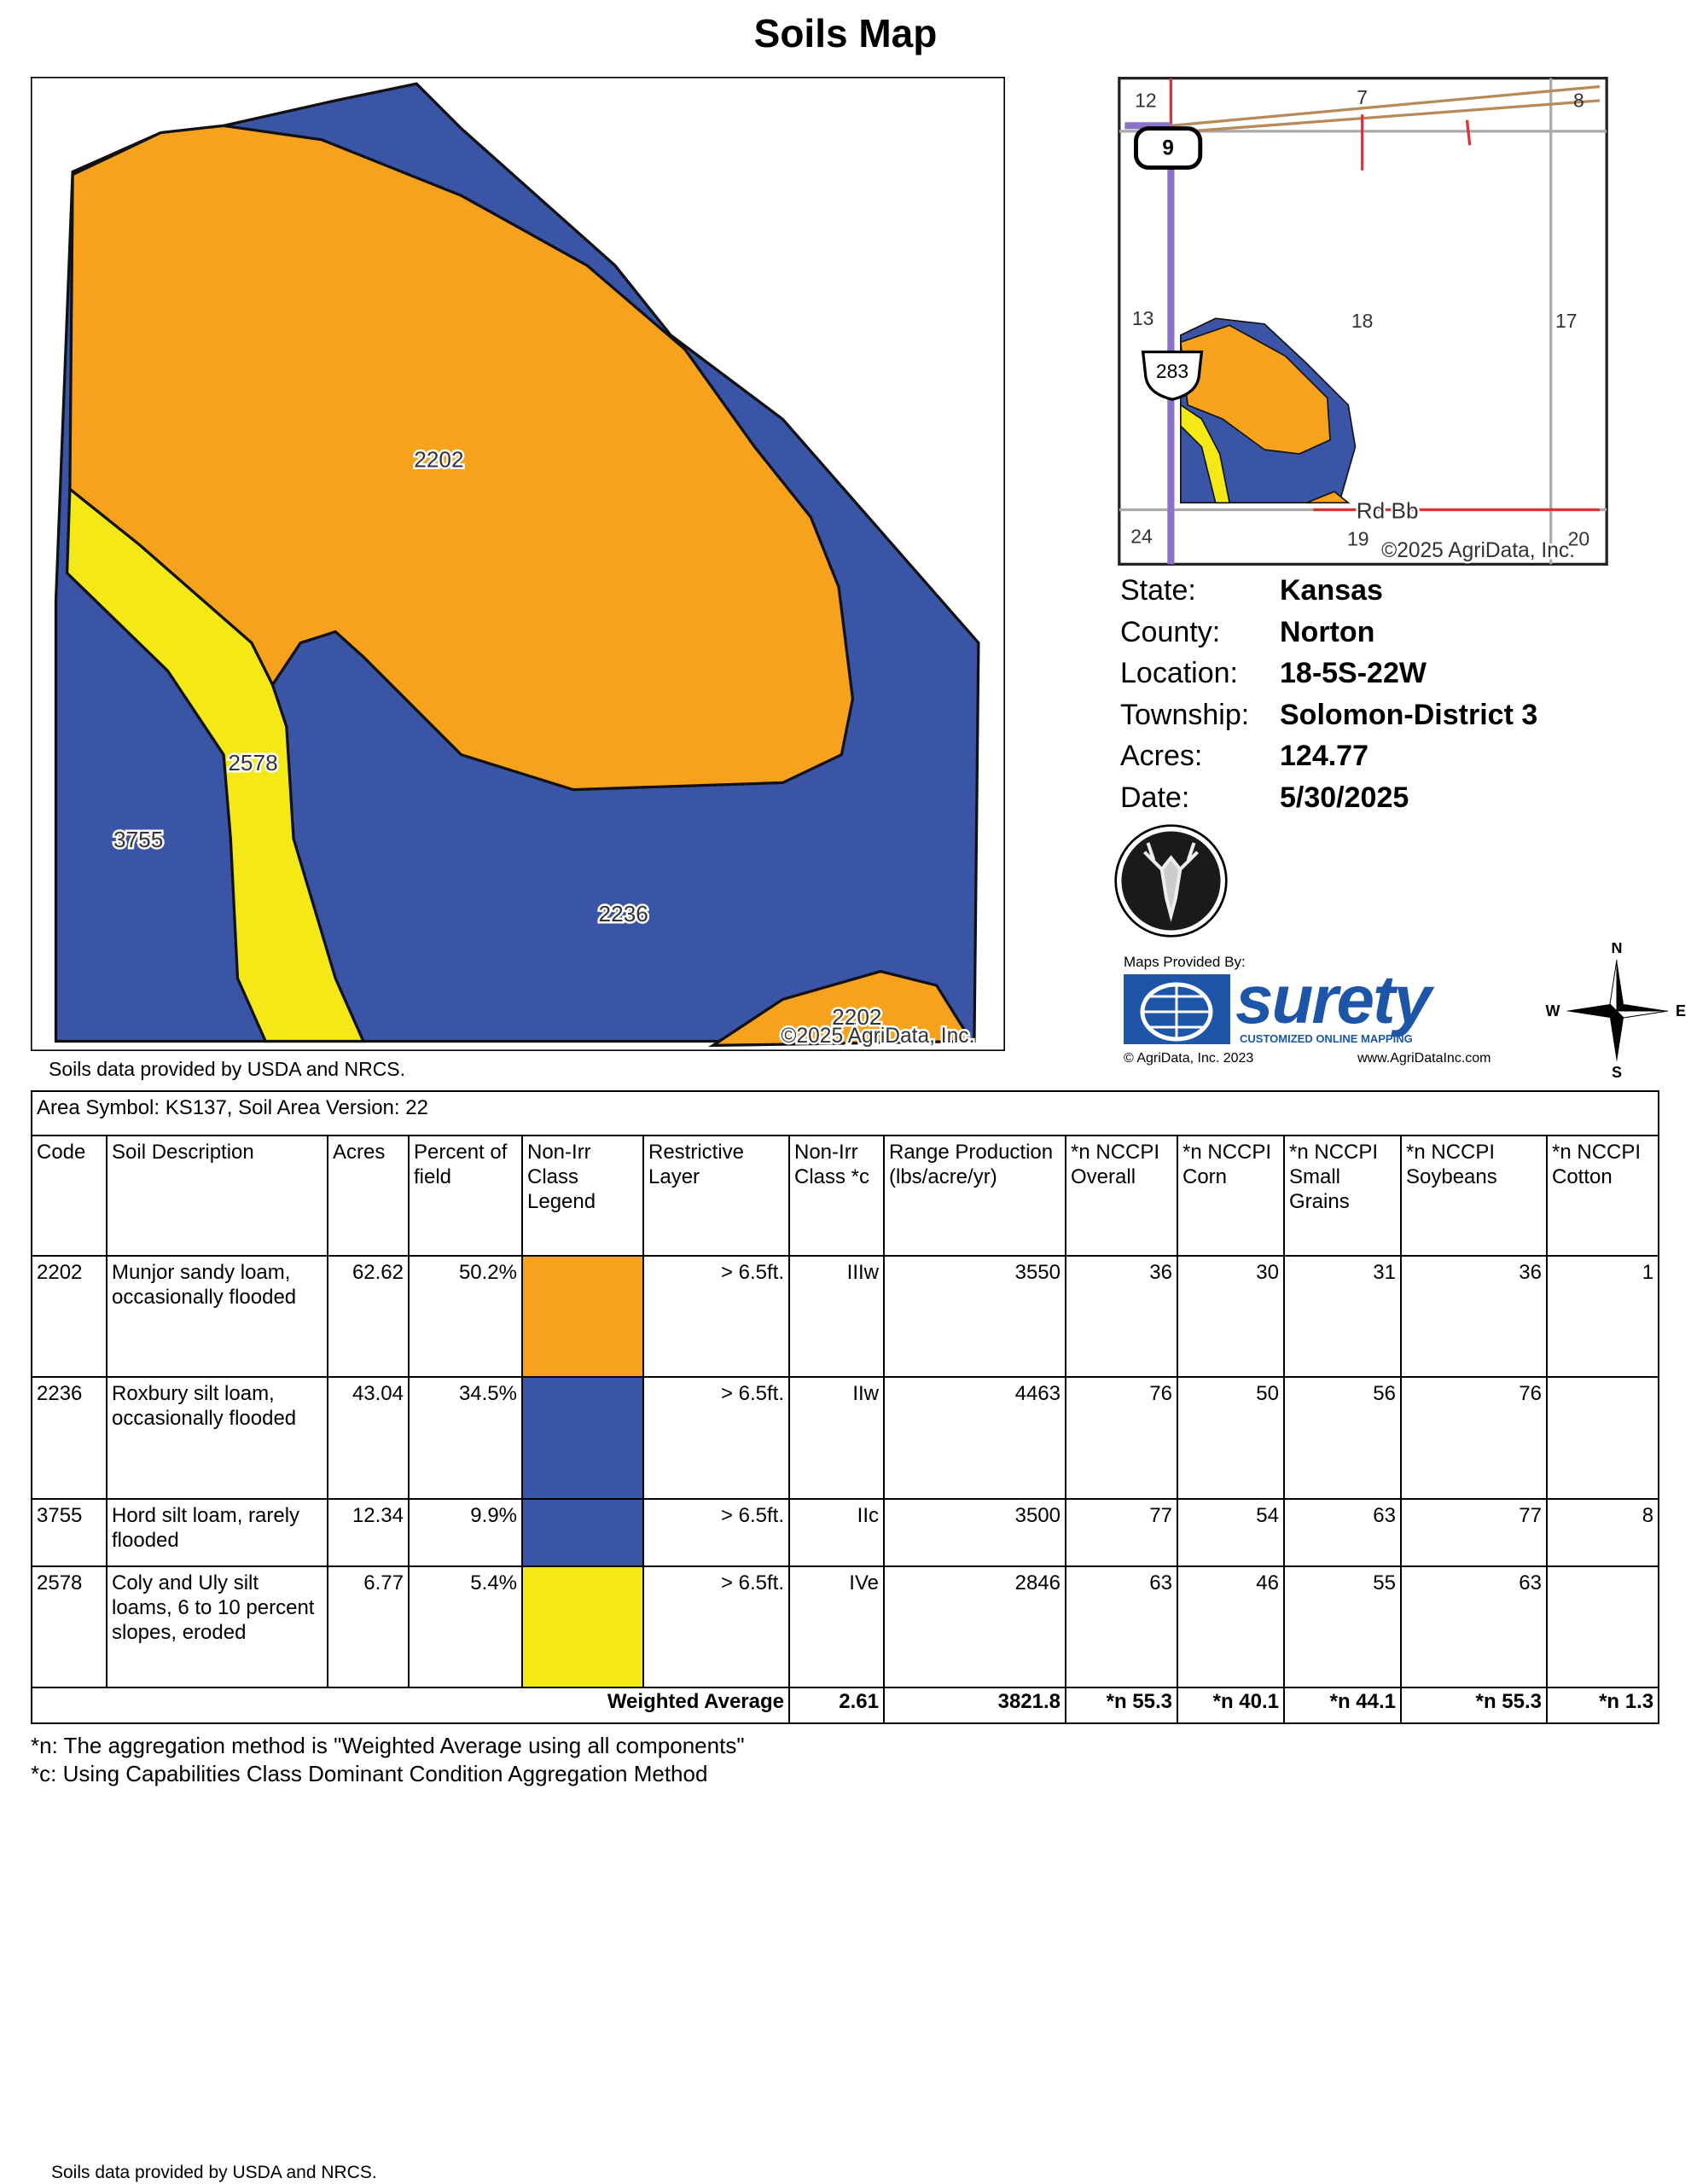  What do you see at coordinates (1602, 1705) in the screenshot?
I see `weighted-value: *n 1.3` at bounding box center [1602, 1705].